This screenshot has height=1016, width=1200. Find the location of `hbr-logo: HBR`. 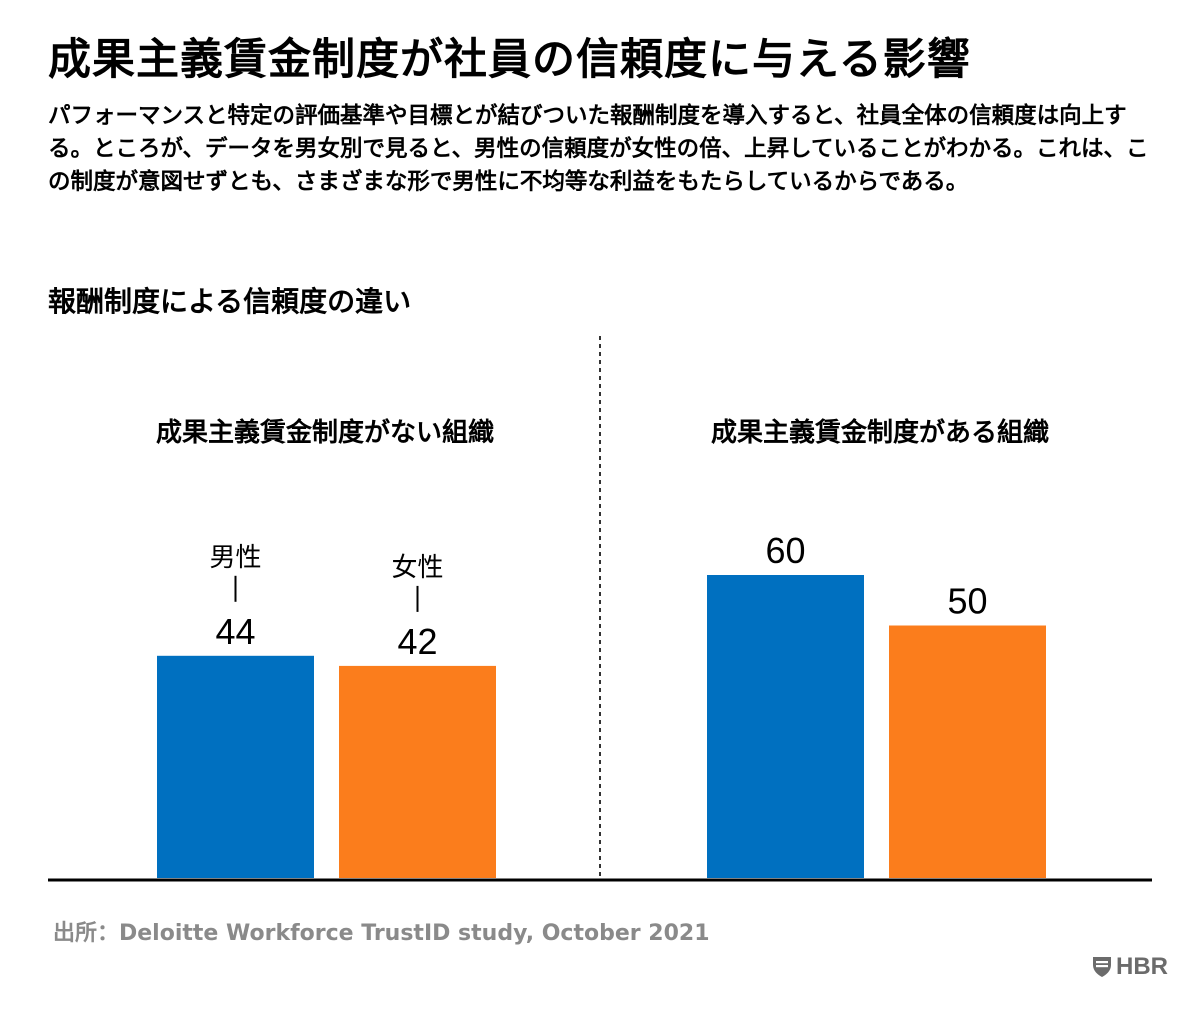

hbr-logo: HBR is located at coordinates (1130, 967).